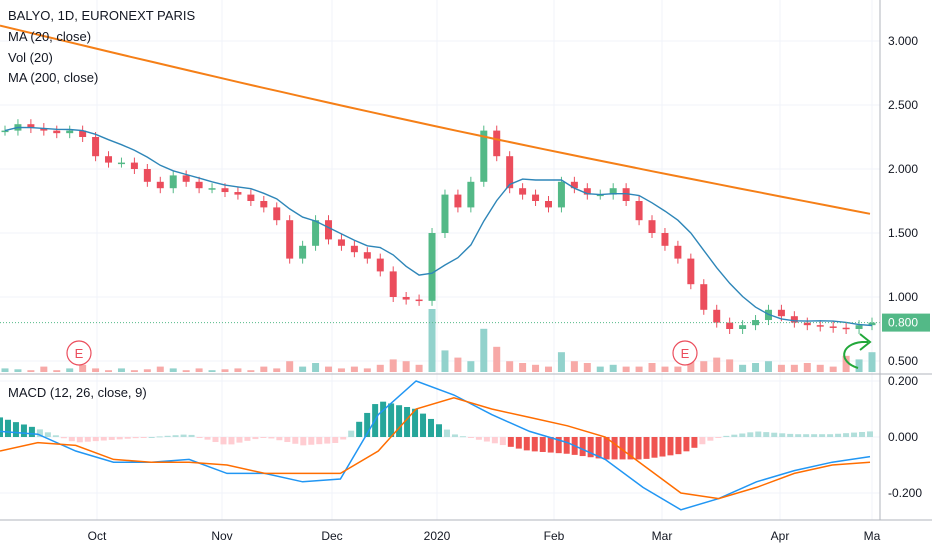 This screenshot has height=550, width=932. I want to click on annotation-arrow-curve, so click(855, 355).